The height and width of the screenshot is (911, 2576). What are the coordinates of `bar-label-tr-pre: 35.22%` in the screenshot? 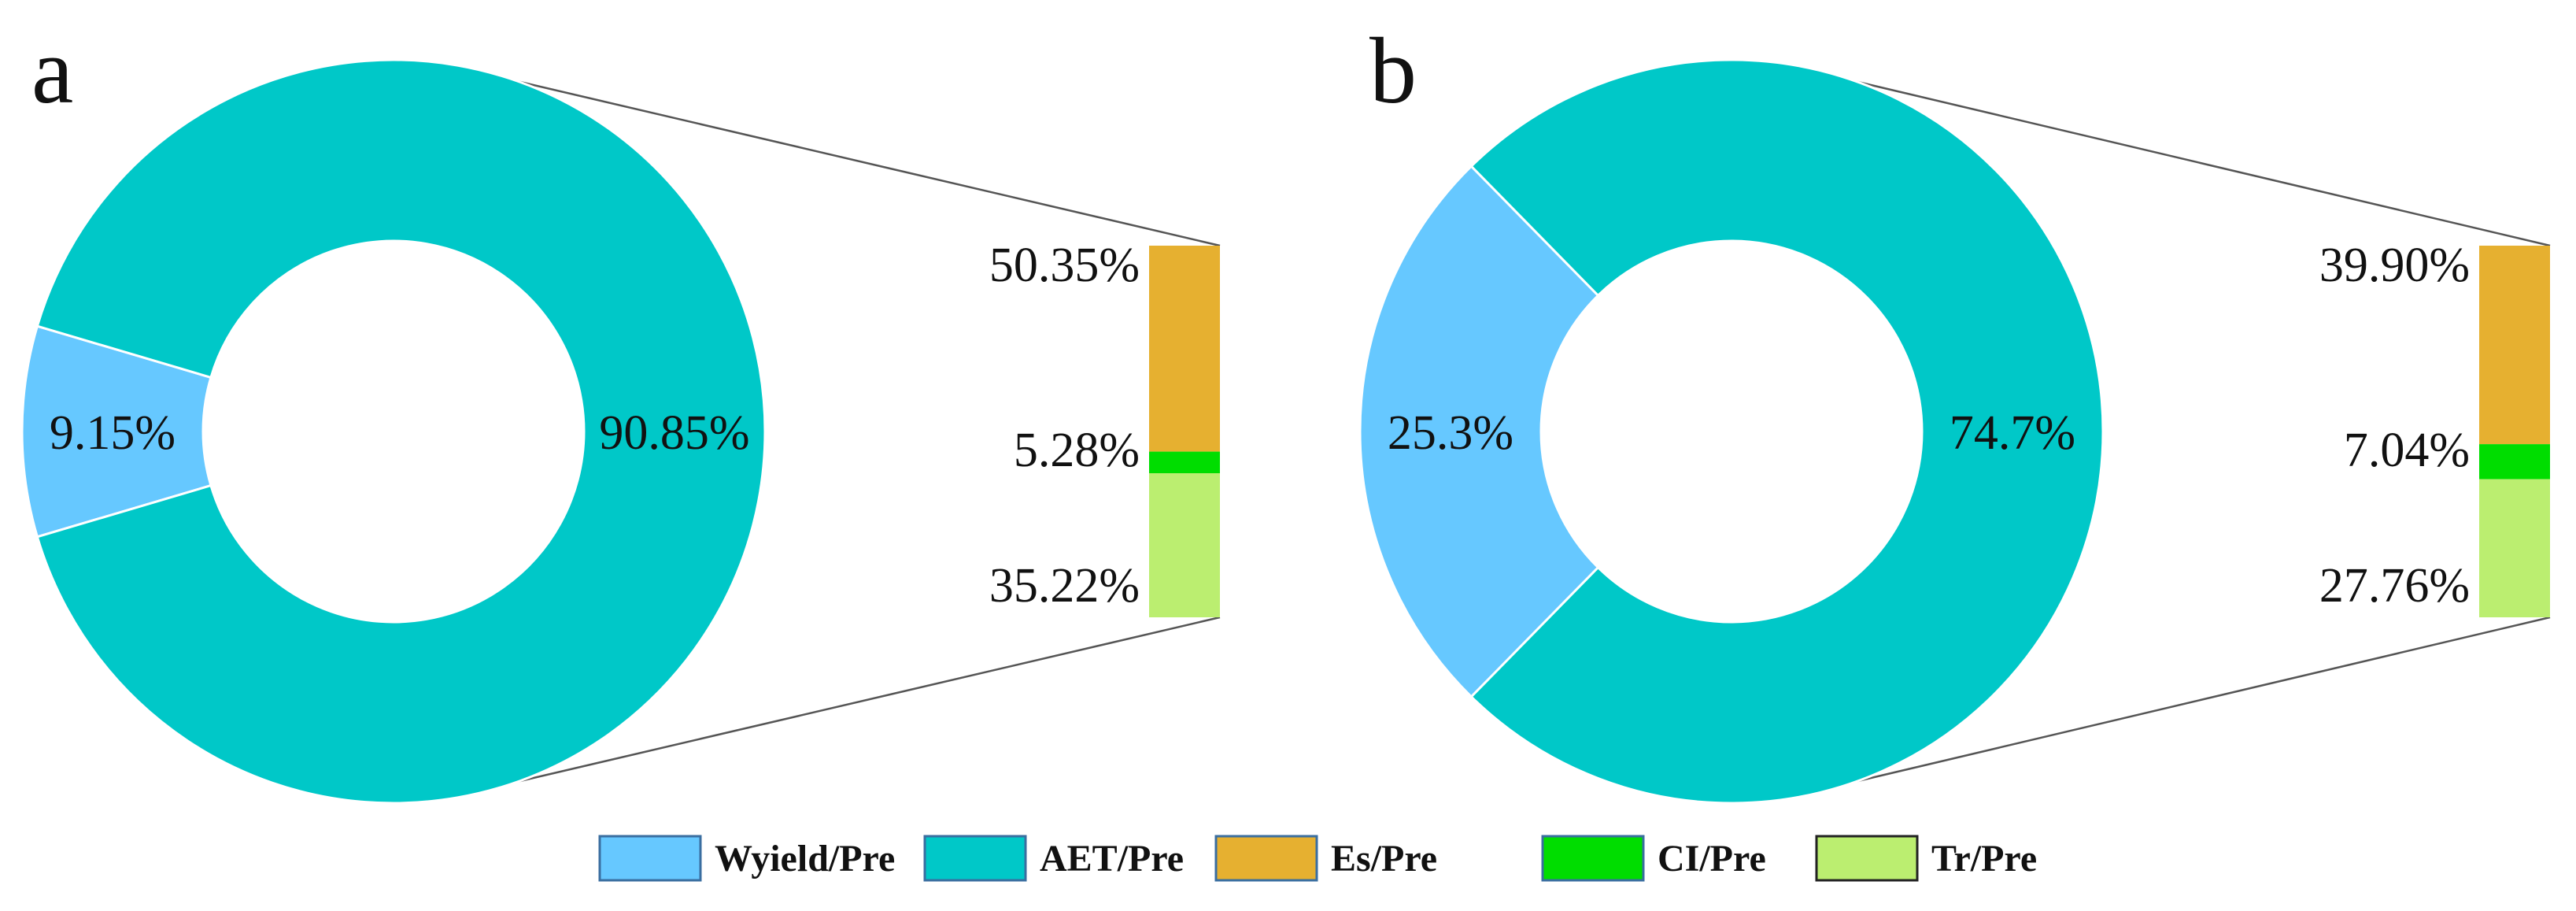 It's located at (1064, 586).